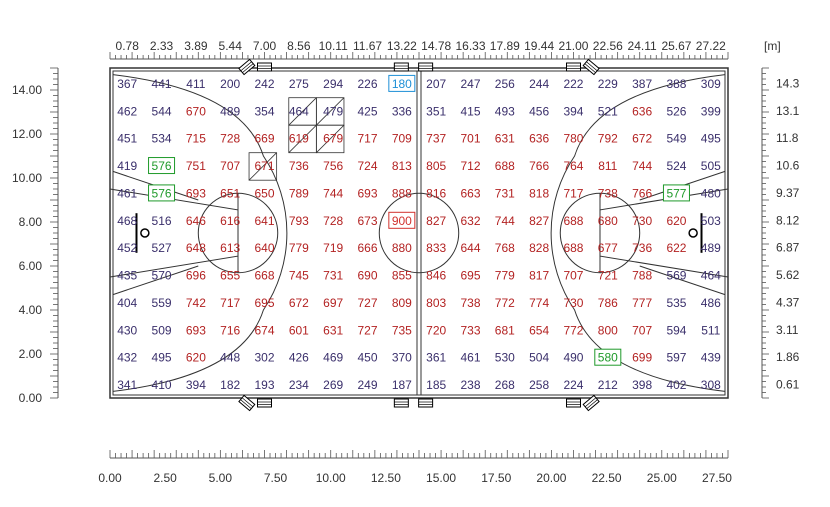  What do you see at coordinates (539, 111) in the screenshot?
I see `illuminance-value: 456` at bounding box center [539, 111].